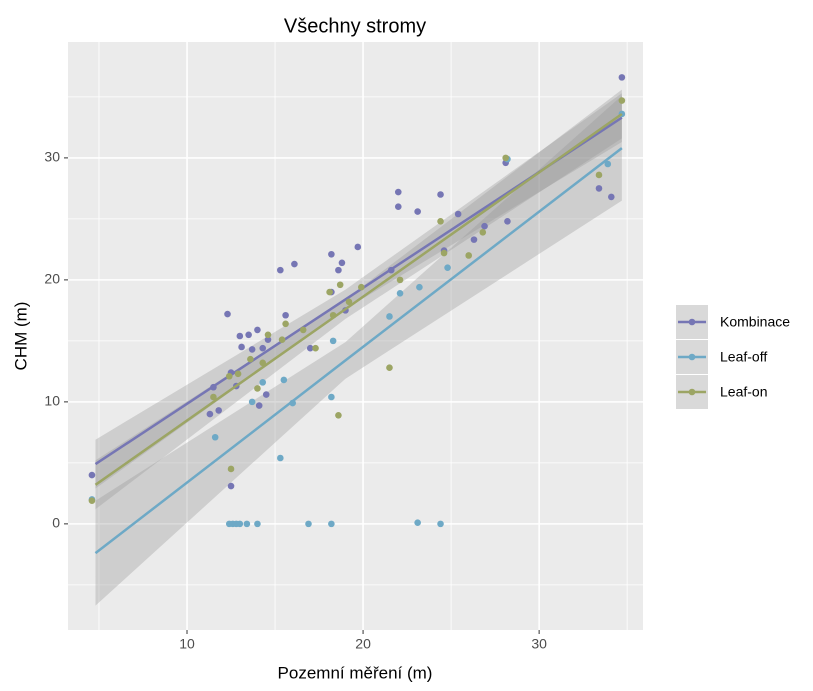 The image size is (813, 691). What do you see at coordinates (363, 644) in the screenshot?
I see `x-tick-label: 20` at bounding box center [363, 644].